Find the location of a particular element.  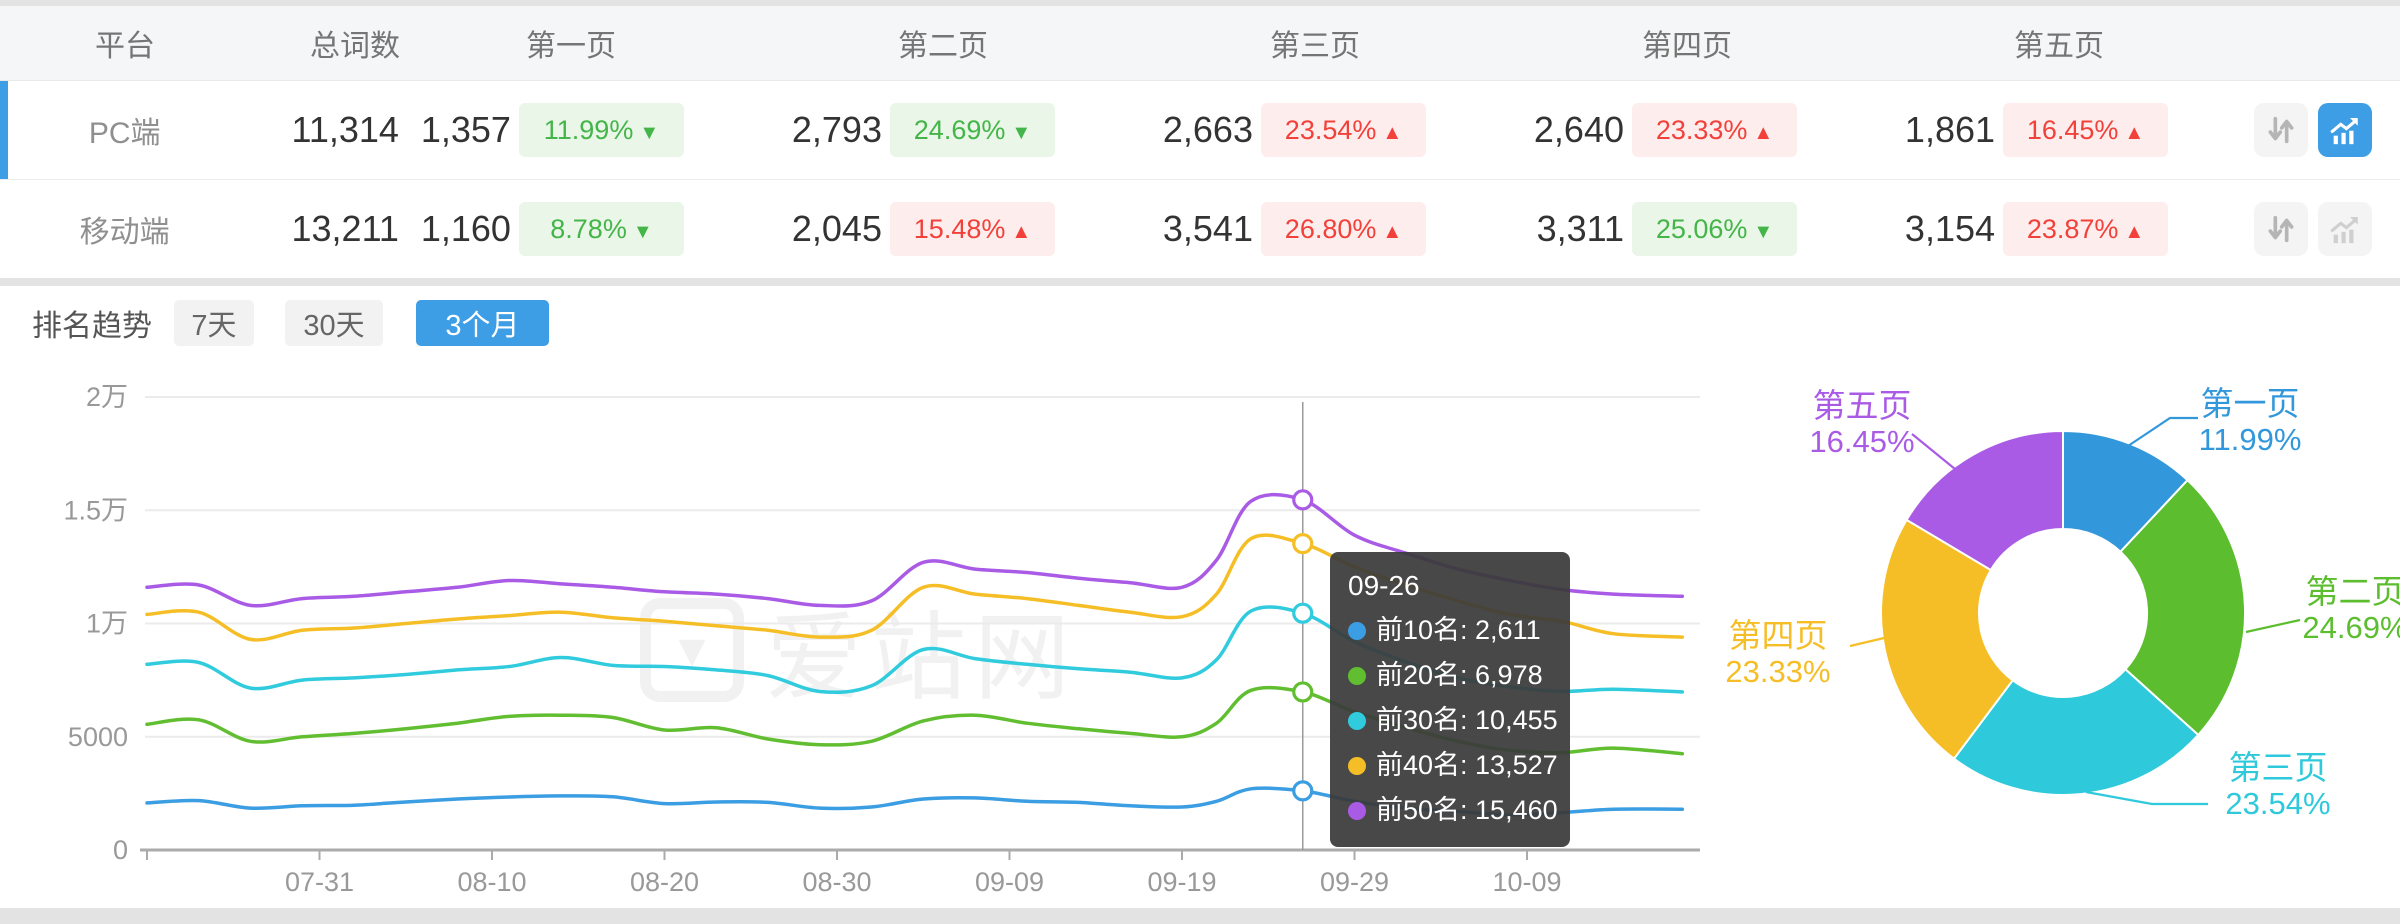

page3-cell: 2,663 23.54% ▲ is located at coordinates (1326, 130).